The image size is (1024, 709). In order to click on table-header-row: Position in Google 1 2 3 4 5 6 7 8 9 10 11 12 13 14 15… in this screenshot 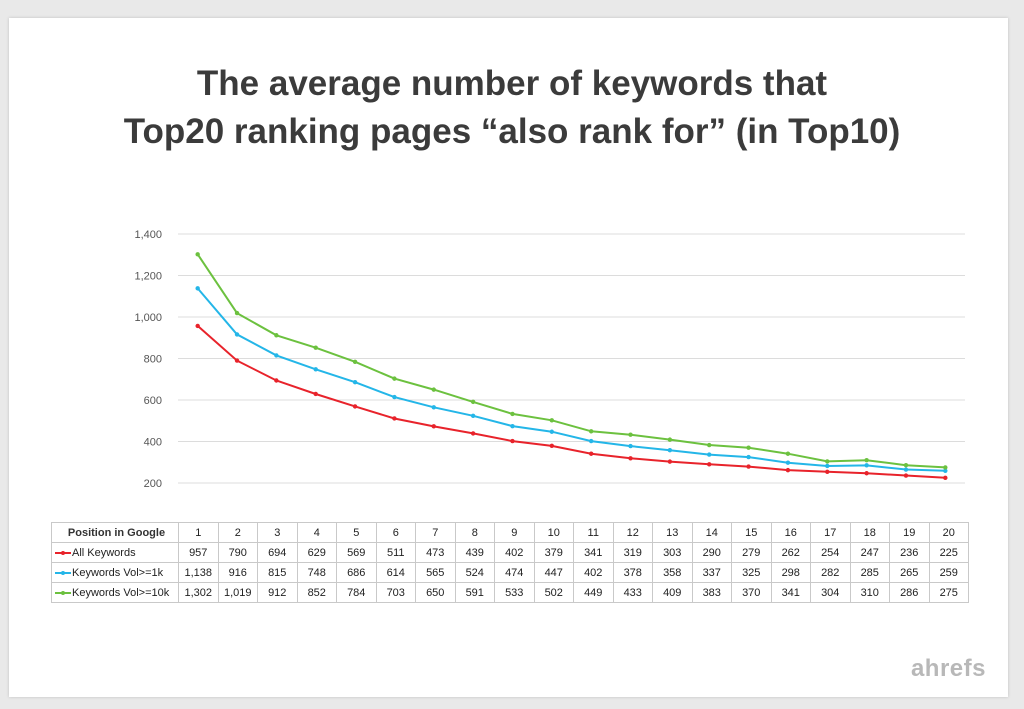, I will do `click(510, 532)`.